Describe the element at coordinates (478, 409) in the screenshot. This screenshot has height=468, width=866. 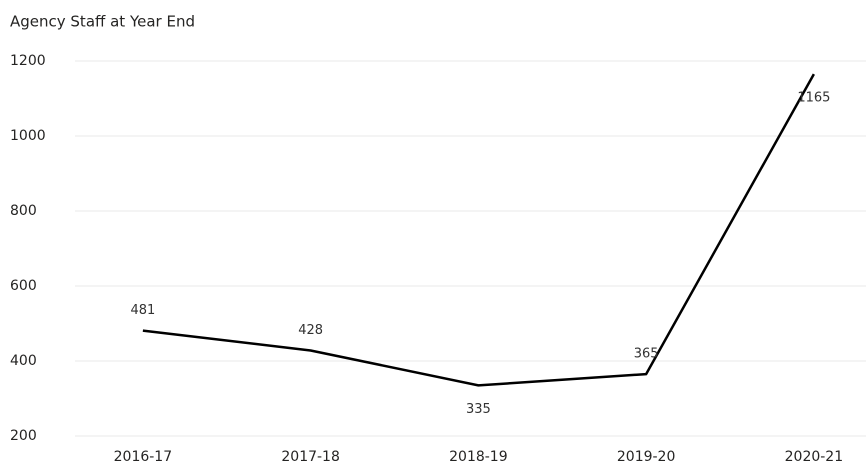
I see `data-label: 335` at that location.